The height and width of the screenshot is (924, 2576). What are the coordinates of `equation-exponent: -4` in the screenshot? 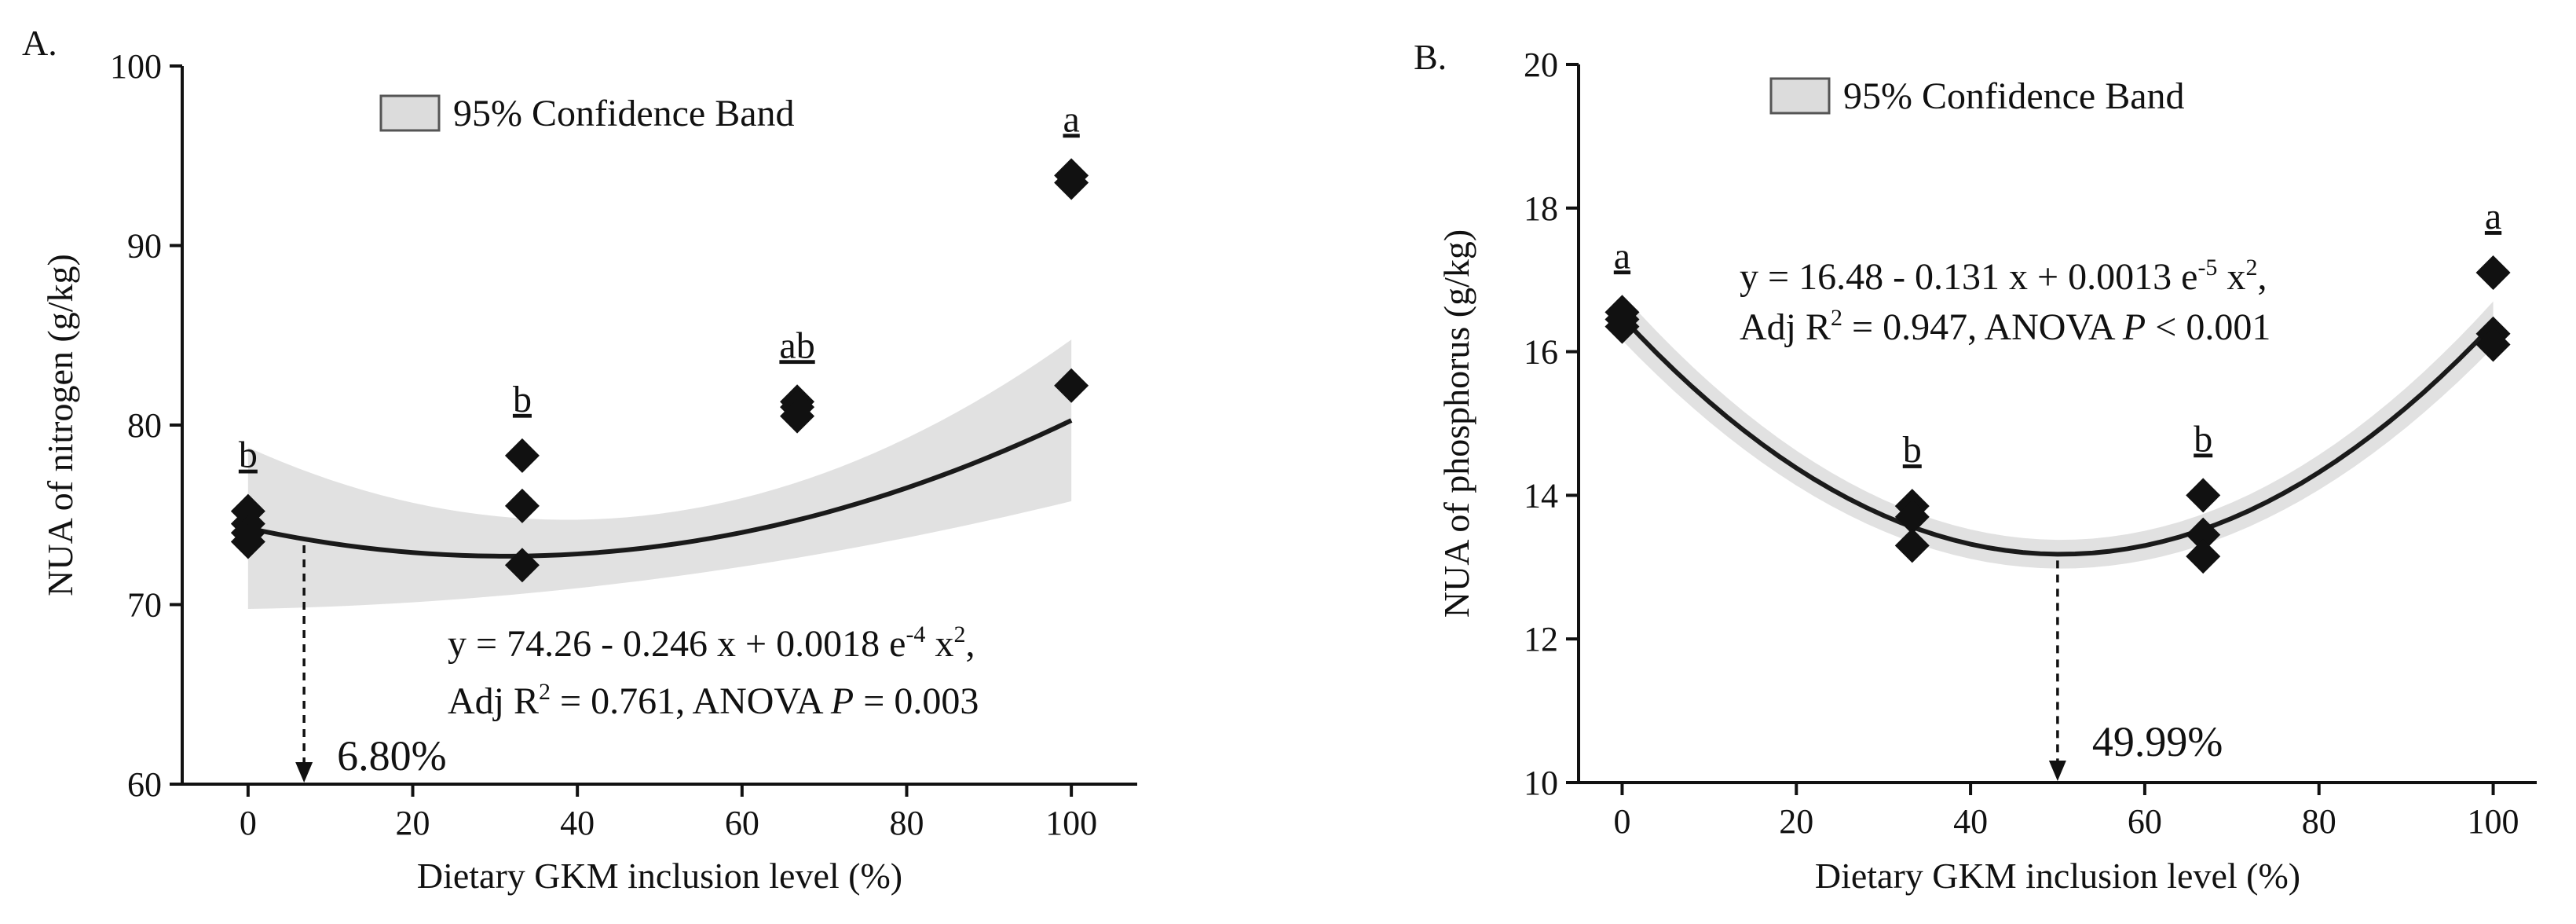 It's located at (916, 634).